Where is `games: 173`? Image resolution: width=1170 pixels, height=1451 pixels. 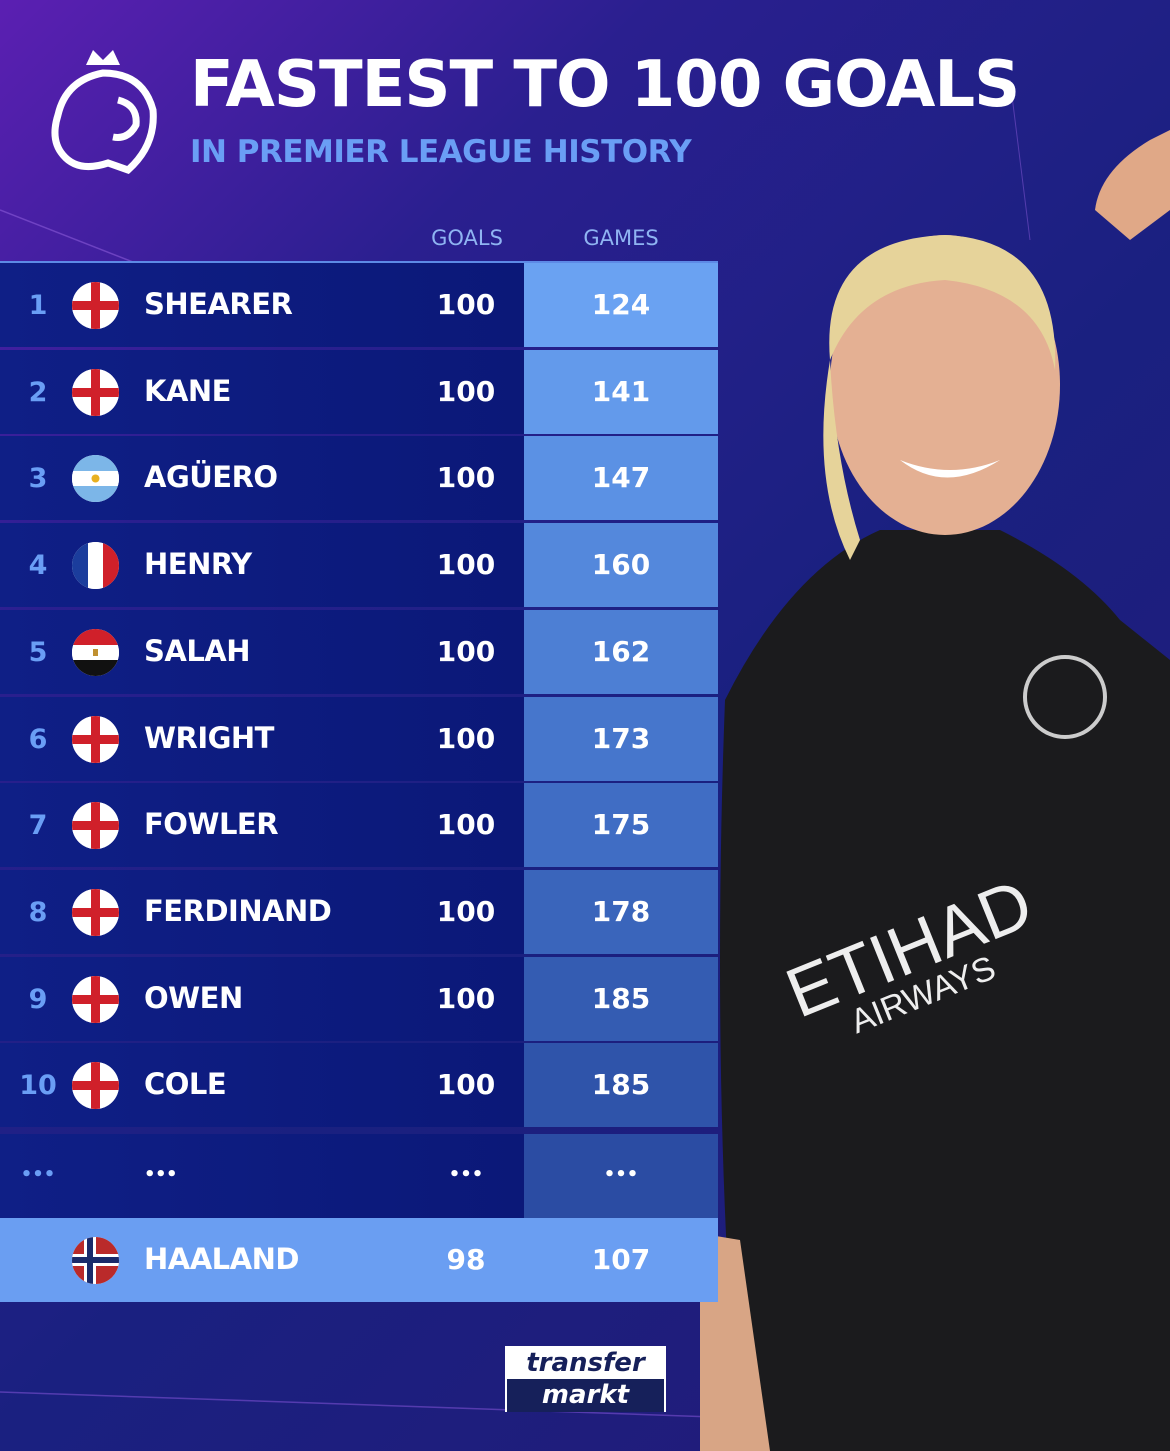
games: 173 is located at coordinates (621, 738).